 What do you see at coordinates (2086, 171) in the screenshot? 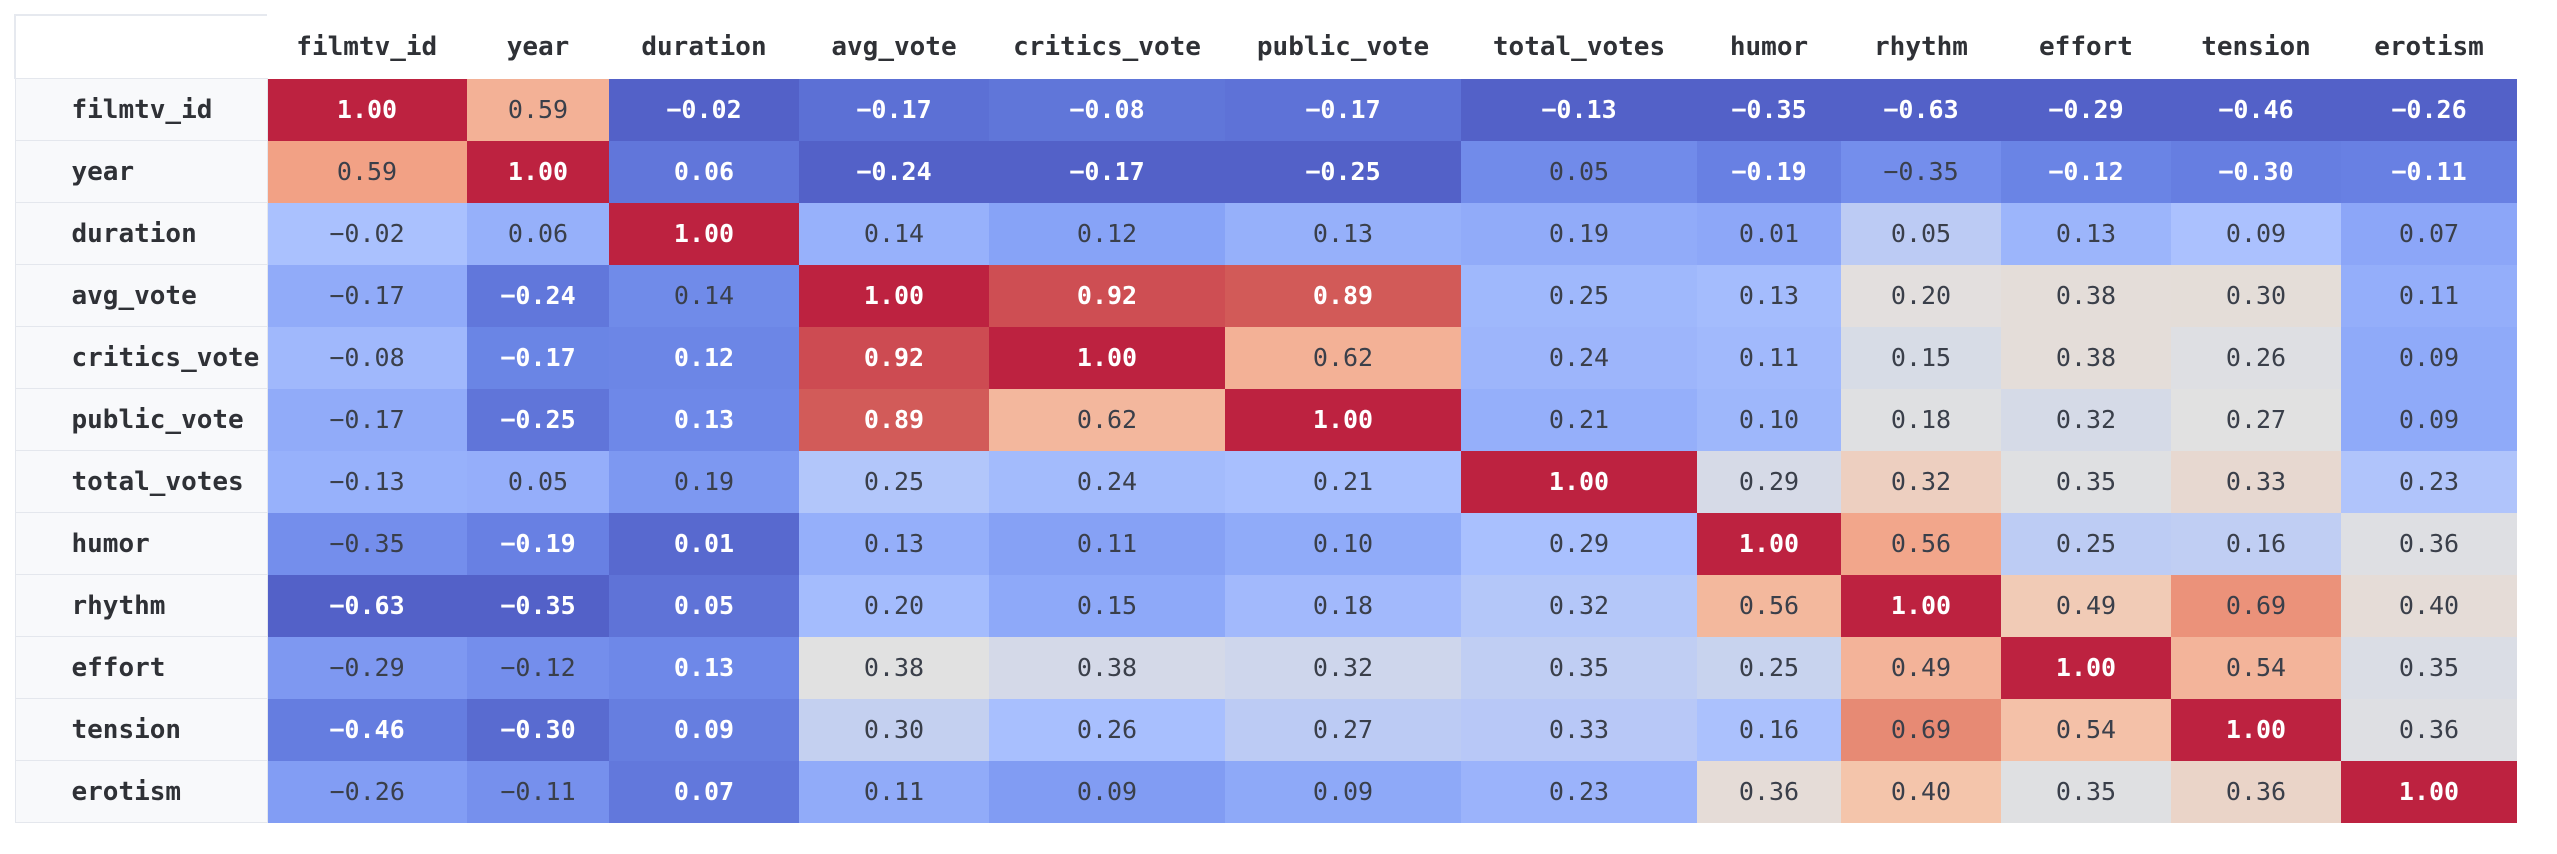
I see `cell-year-effort: −0.12` at bounding box center [2086, 171].